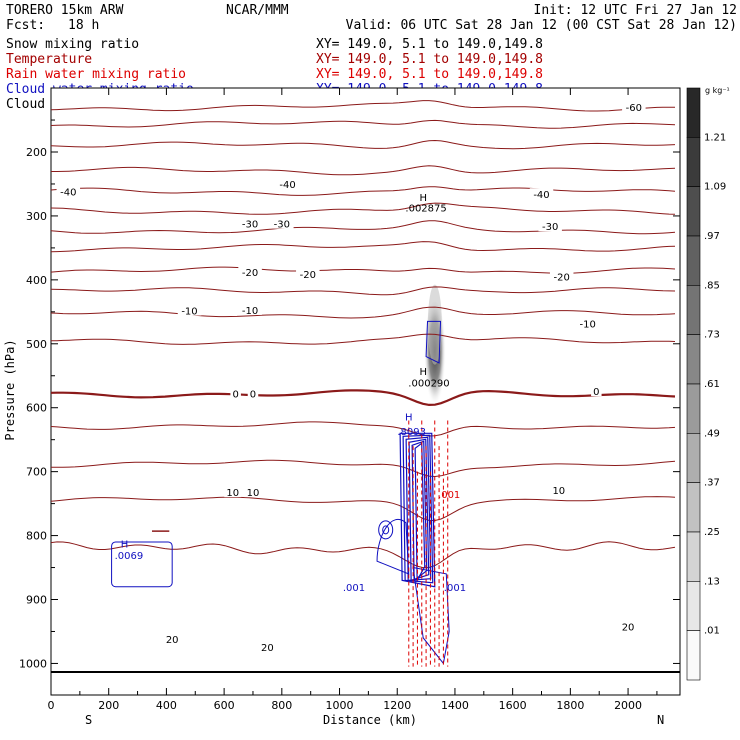  Describe the element at coordinates (363, 191) in the screenshot. I see `isotherm--40` at that location.